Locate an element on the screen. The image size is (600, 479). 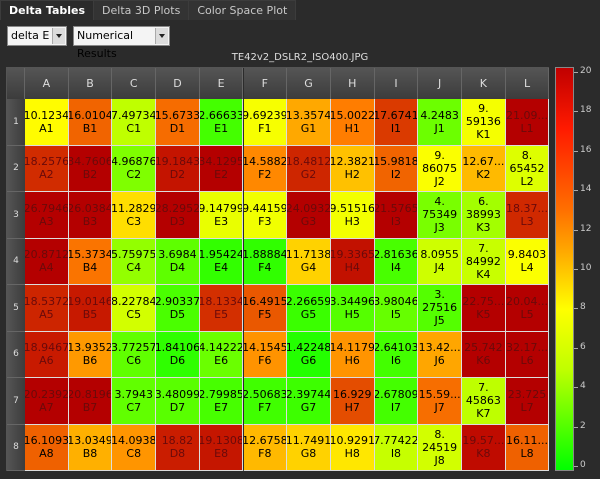
table-cell: 11.7491 G8 is located at coordinates (309, 447).